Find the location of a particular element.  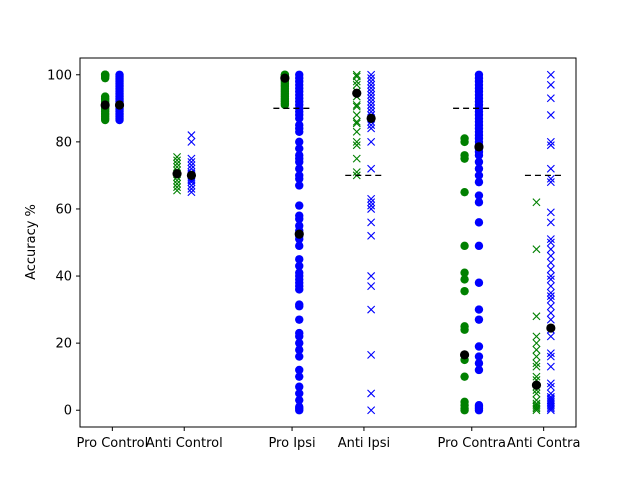

y-axis-title: Accuracy % is located at coordinates (31, 242).